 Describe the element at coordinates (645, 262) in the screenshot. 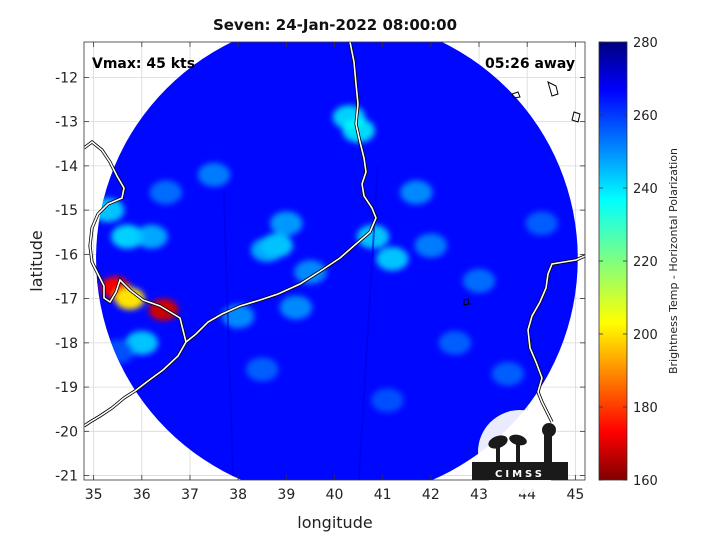

I see `colorbar-tick-label: 220` at that location.